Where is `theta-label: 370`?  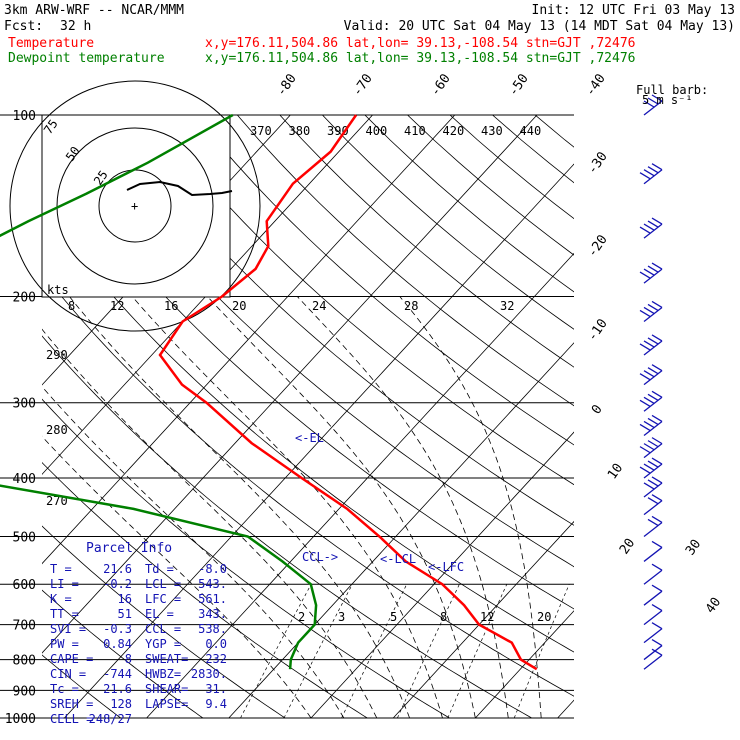 theta-label: 370 is located at coordinates (261, 131).